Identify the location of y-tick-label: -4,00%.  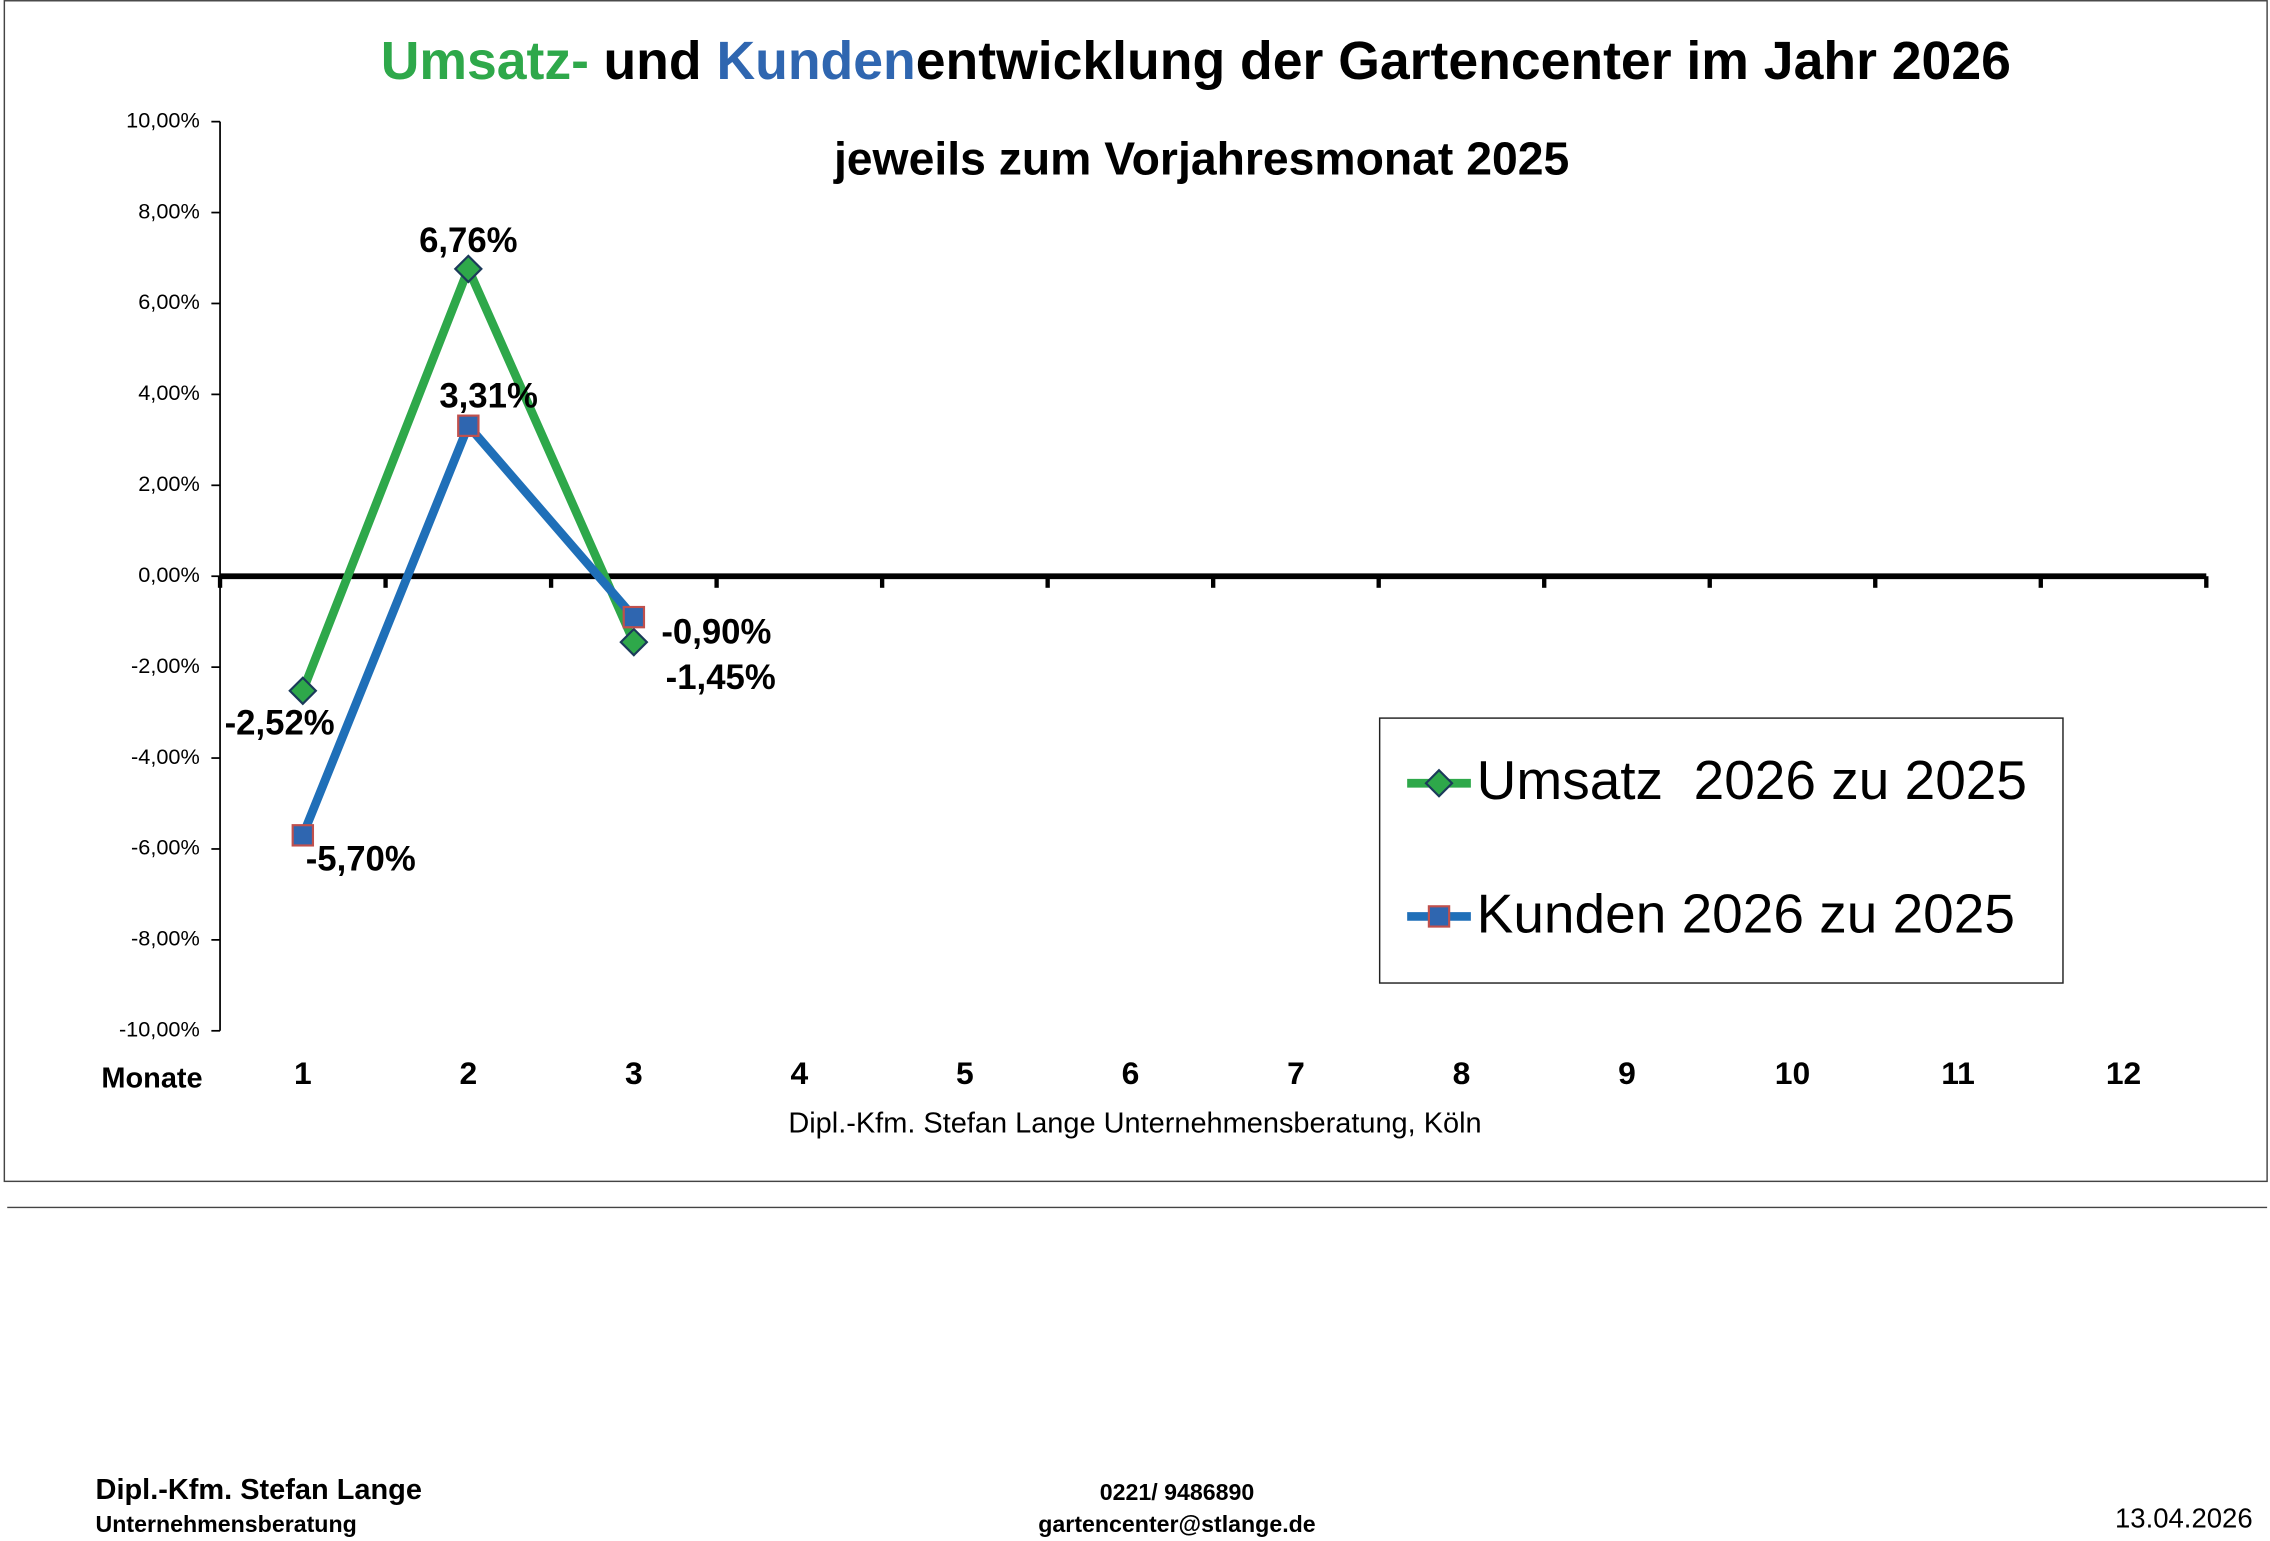
(165, 756).